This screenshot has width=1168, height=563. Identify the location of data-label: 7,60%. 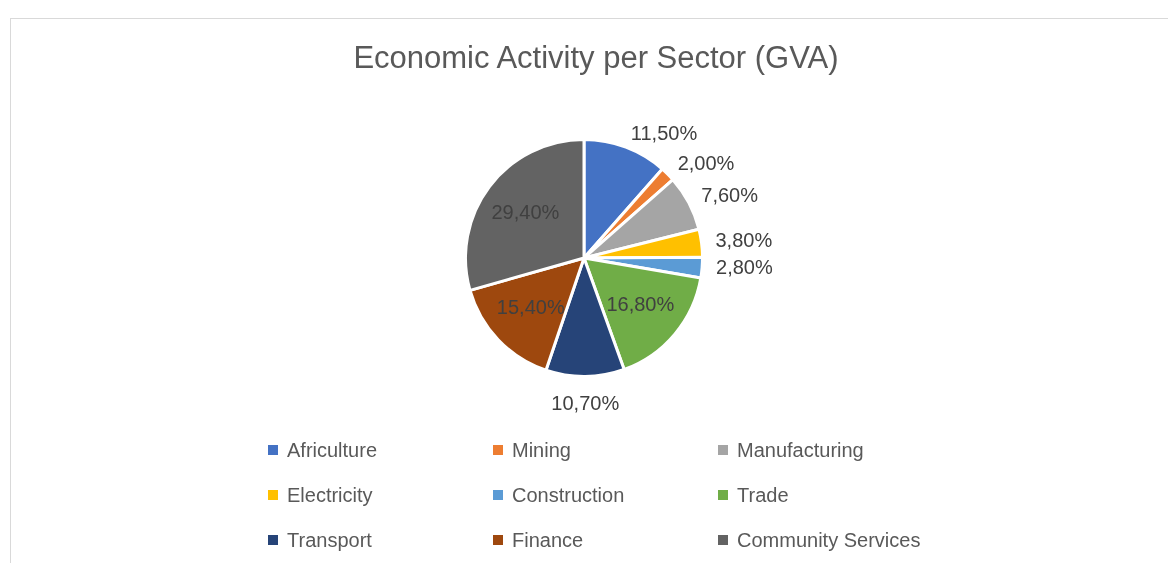
(730, 194).